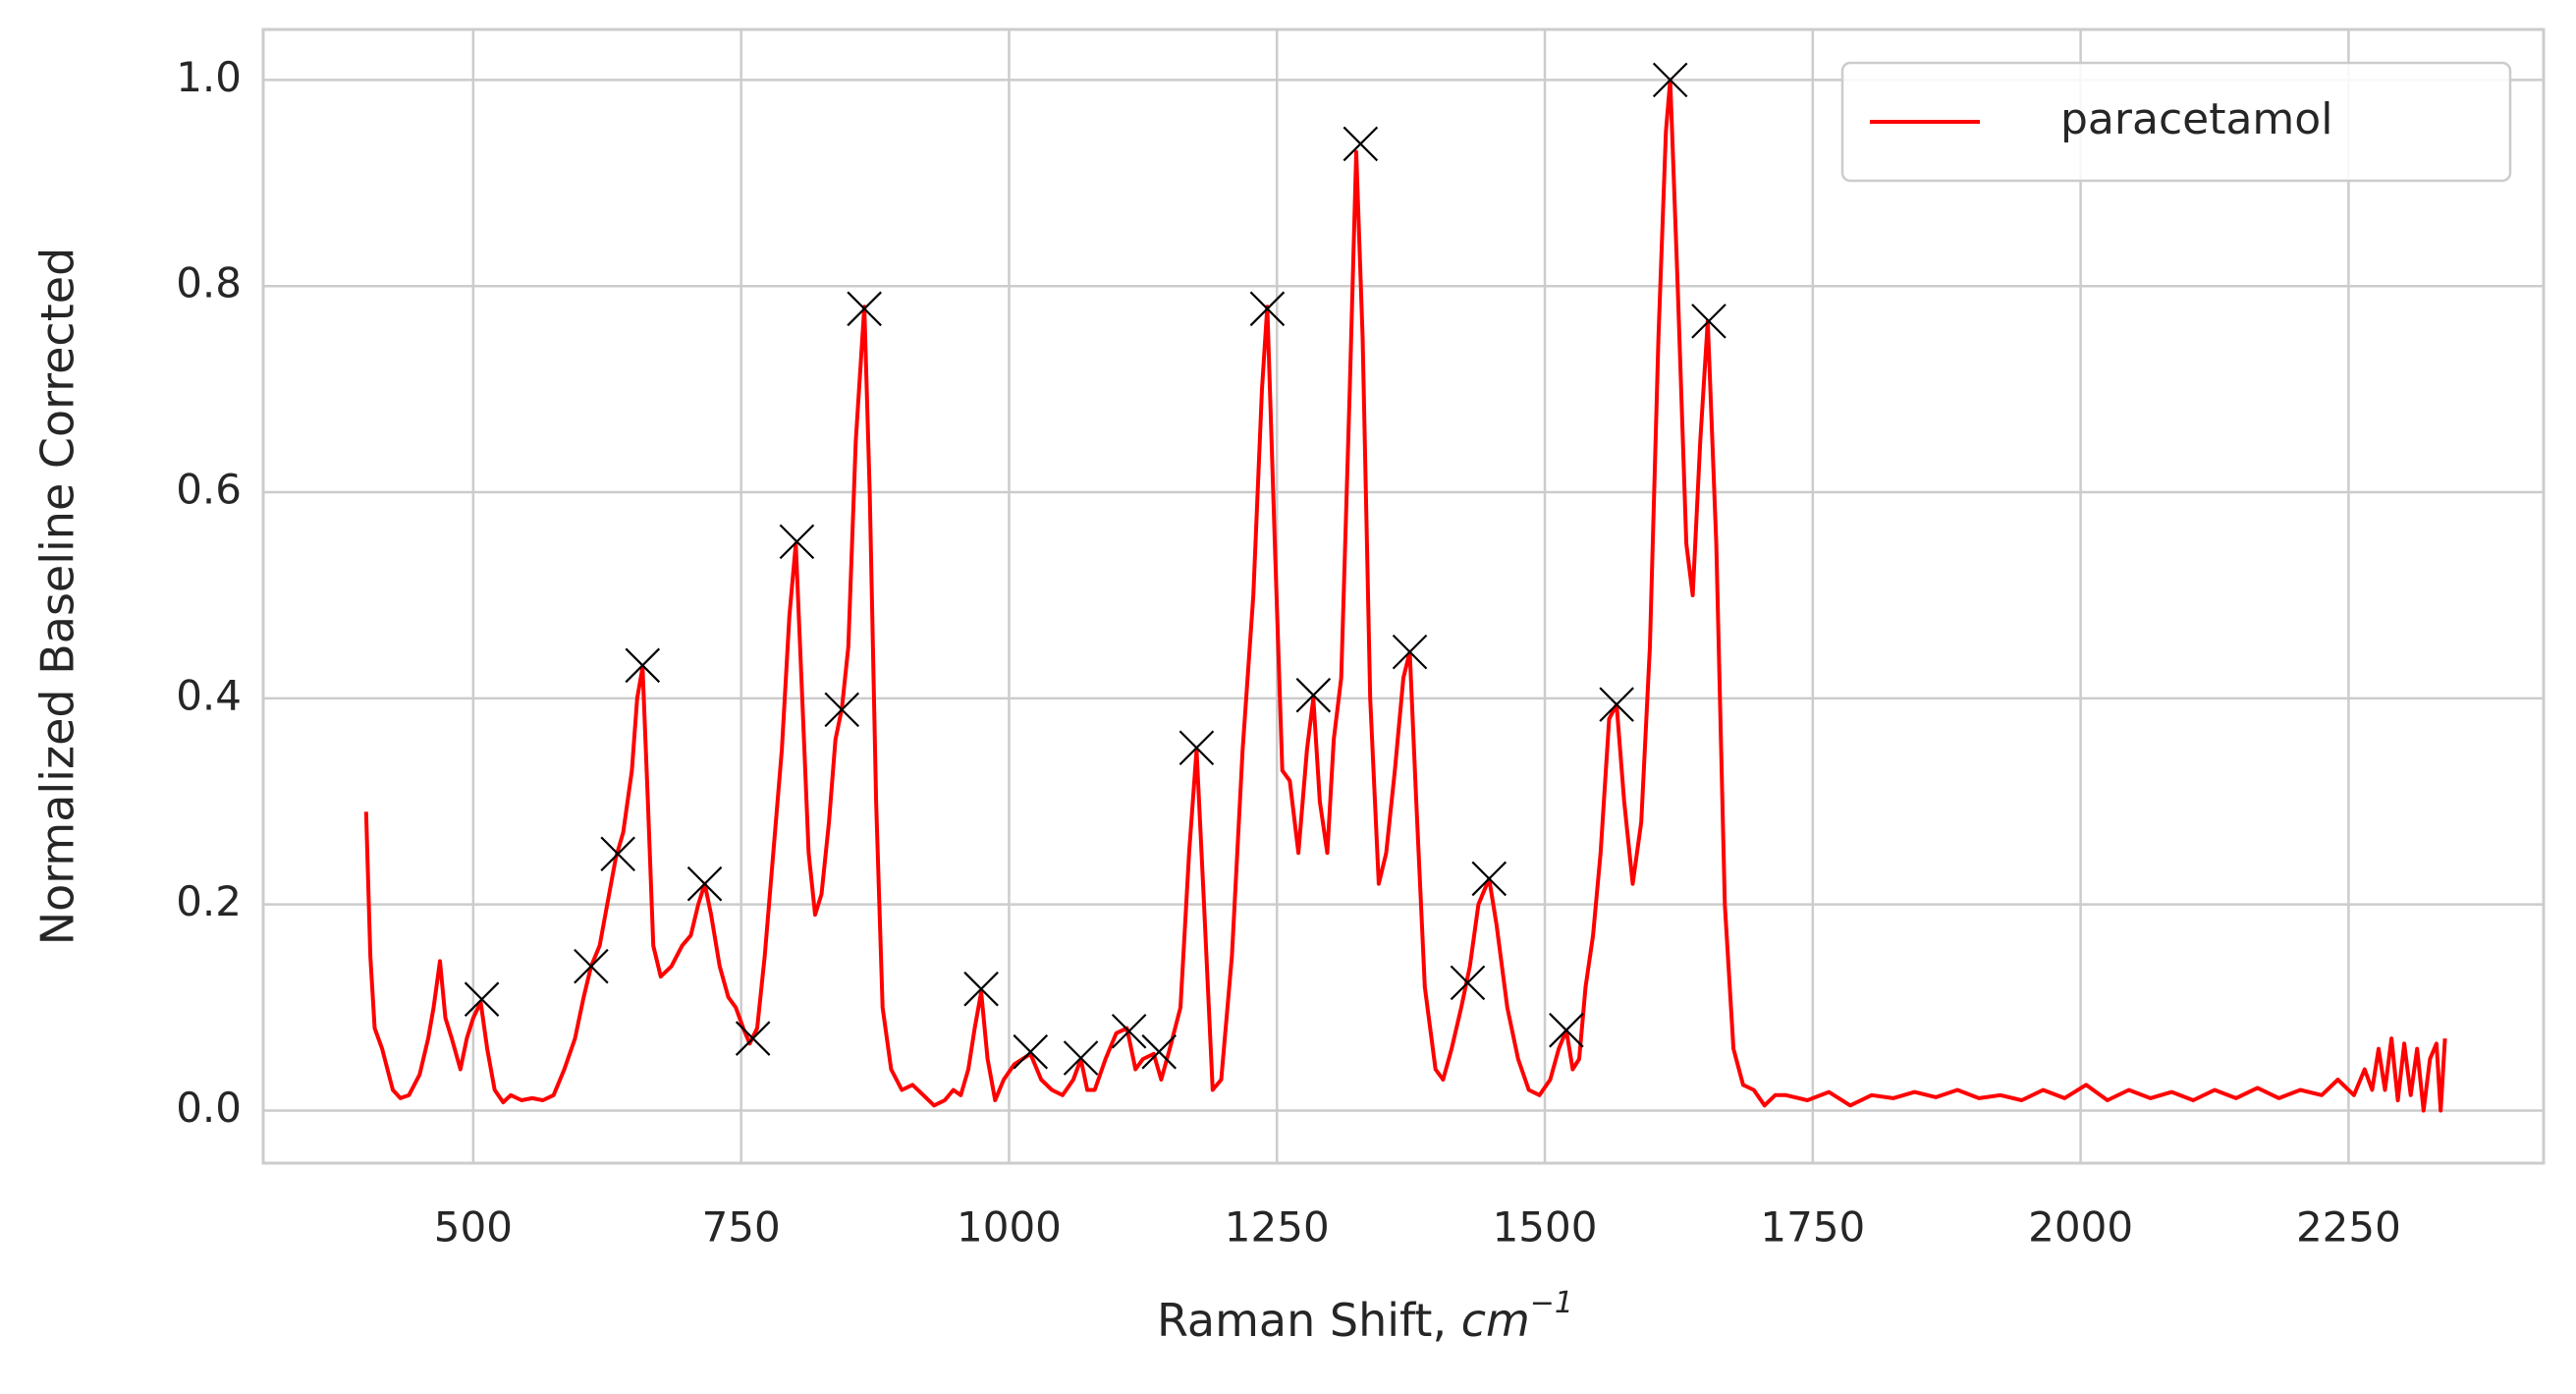 The height and width of the screenshot is (1394, 2576). I want to click on y-tick-label: 0.6, so click(209, 490).